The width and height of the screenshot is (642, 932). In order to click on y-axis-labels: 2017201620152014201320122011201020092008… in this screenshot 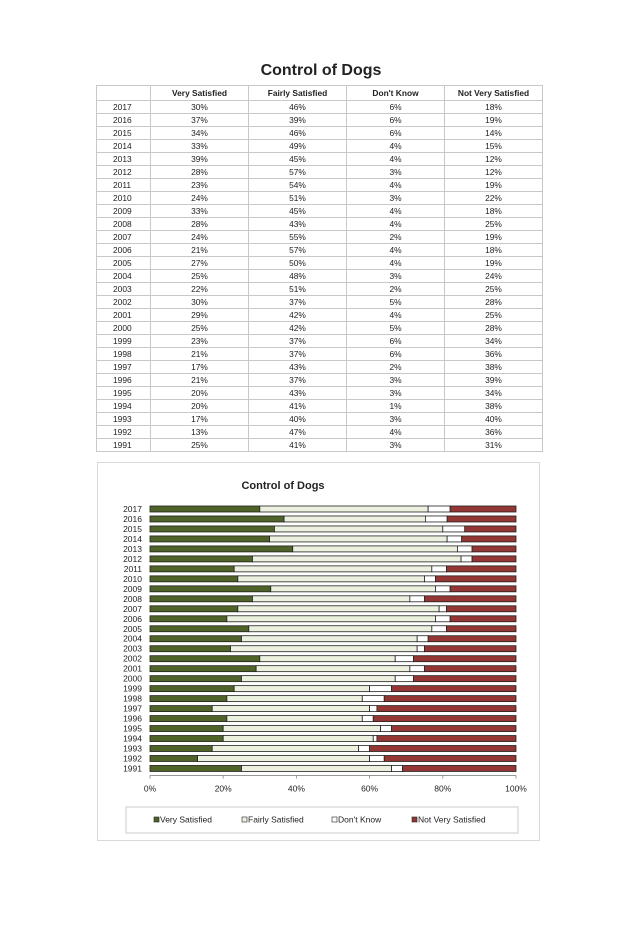, I will do `click(132, 638)`.